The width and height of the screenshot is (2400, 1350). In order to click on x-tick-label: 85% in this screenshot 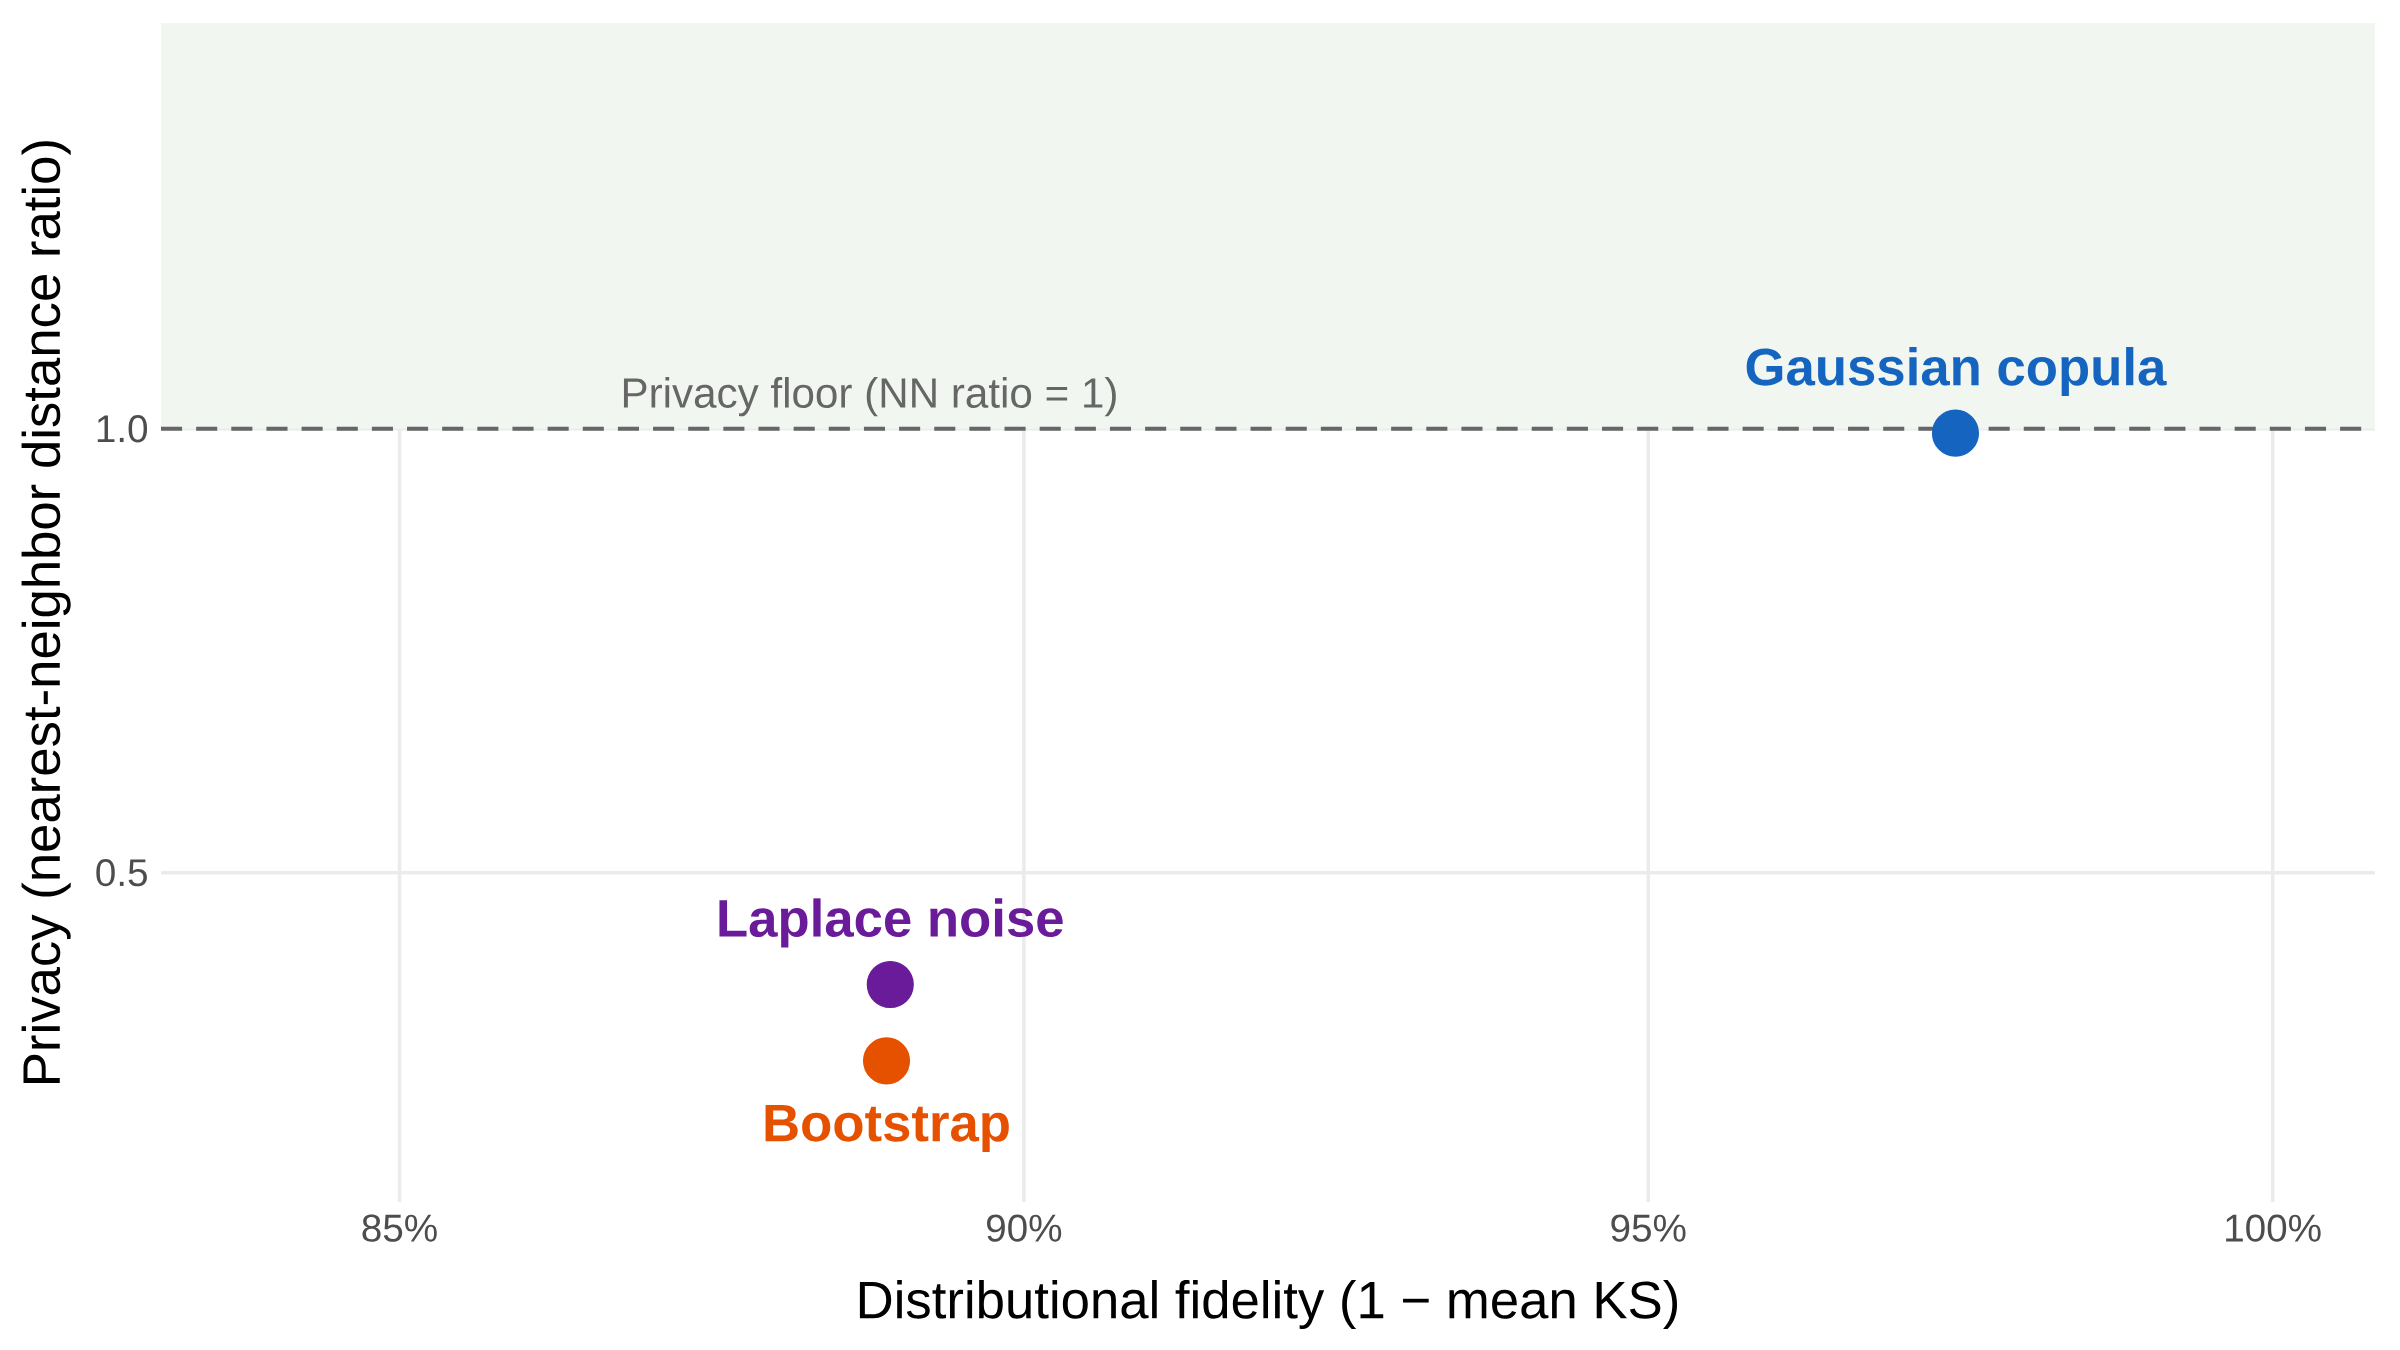, I will do `click(399, 1228)`.